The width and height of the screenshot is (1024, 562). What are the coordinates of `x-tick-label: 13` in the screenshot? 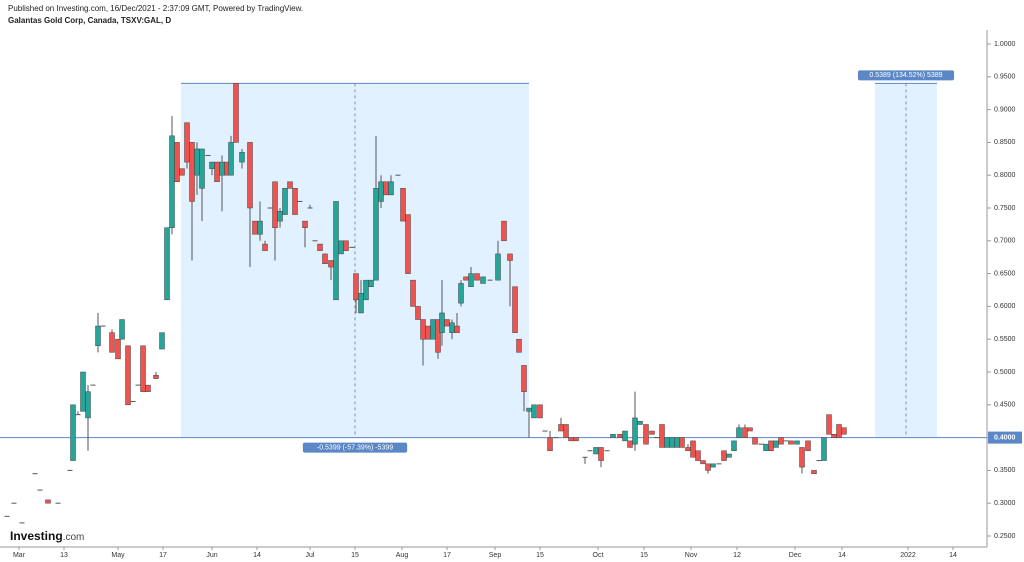 It's located at (64, 555).